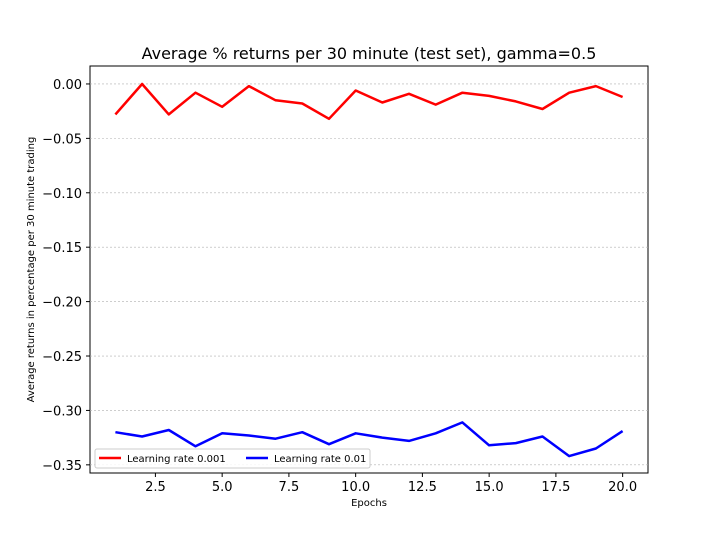 This screenshot has width=720, height=540. Describe the element at coordinates (62, 466) in the screenshot. I see `y-tick-label: −0.35` at that location.